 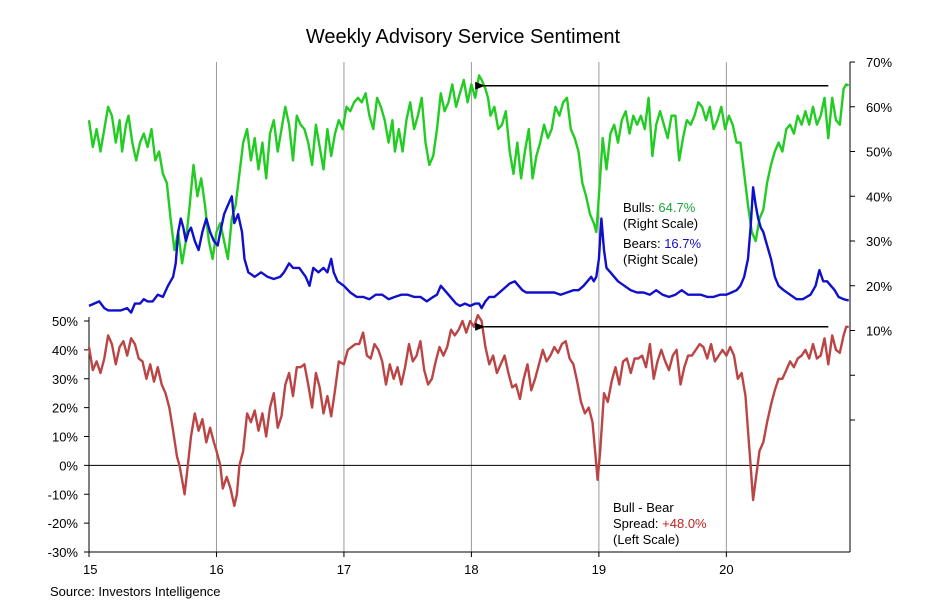 What do you see at coordinates (879, 152) in the screenshot?
I see `right-tick-label-50: 50%` at bounding box center [879, 152].